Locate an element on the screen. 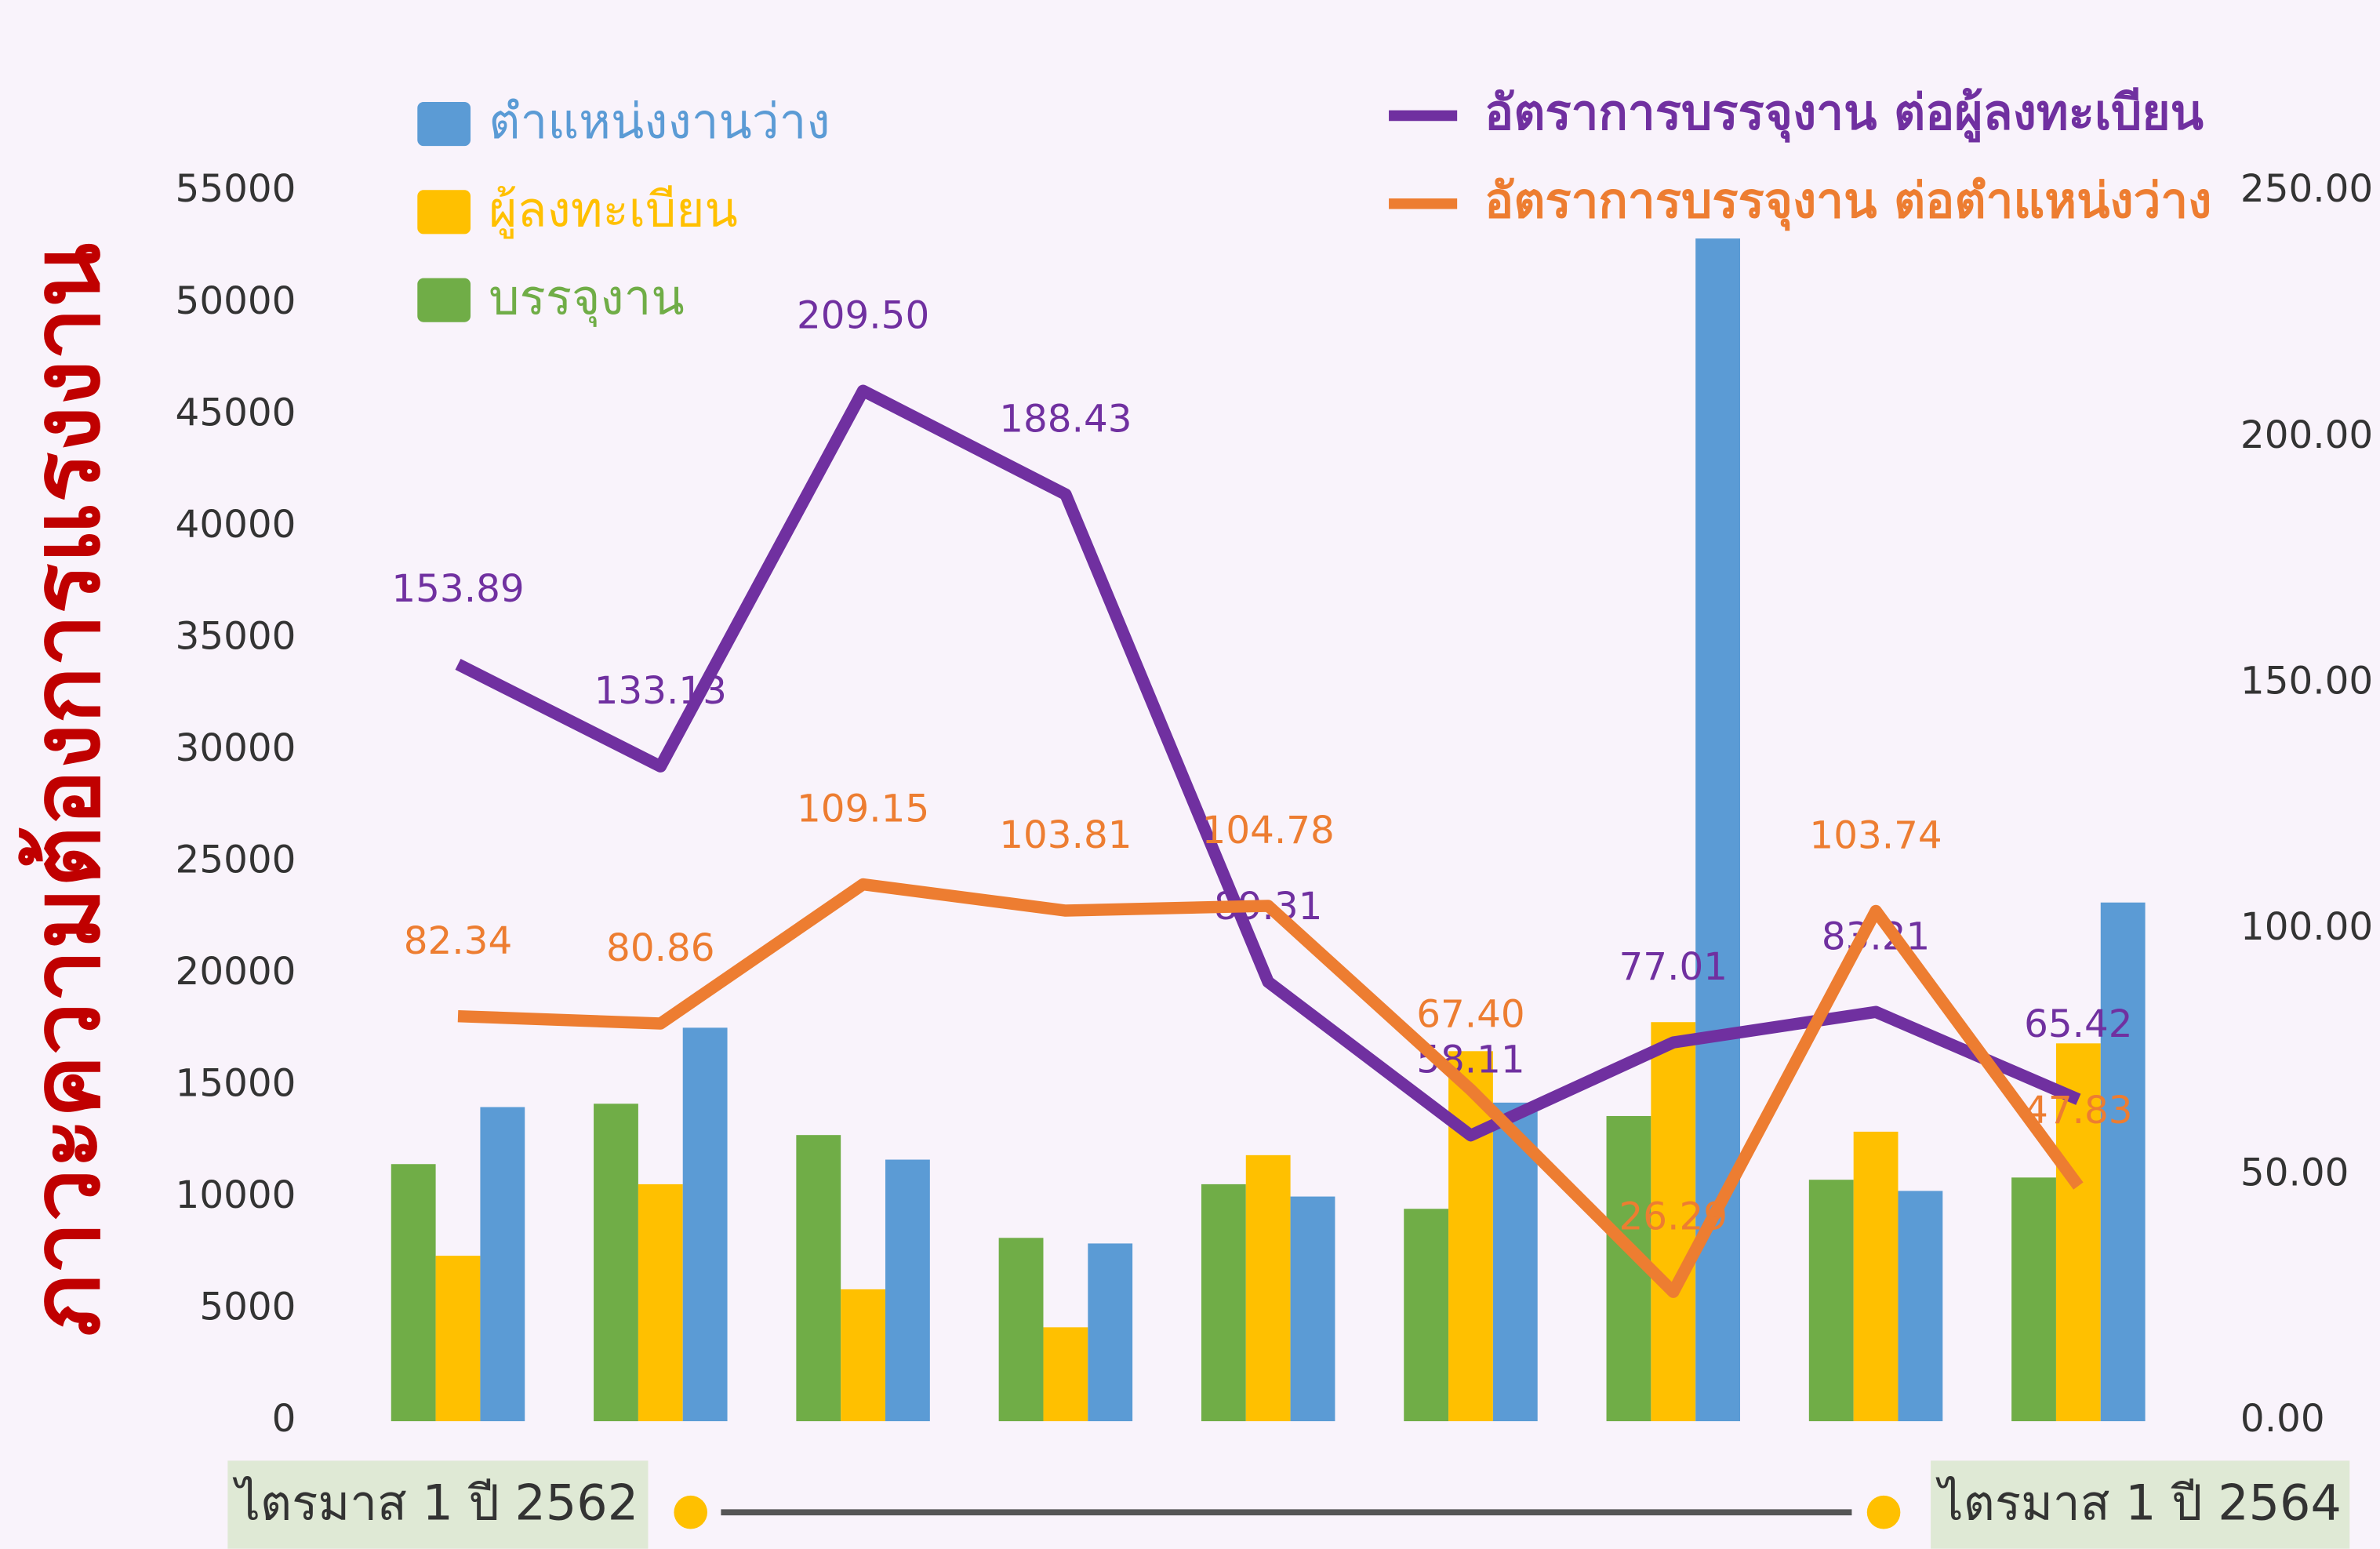 Image resolution: width=2380 pixels, height=1549 pixels. legend-label: บรรจุงาน is located at coordinates (586, 298).